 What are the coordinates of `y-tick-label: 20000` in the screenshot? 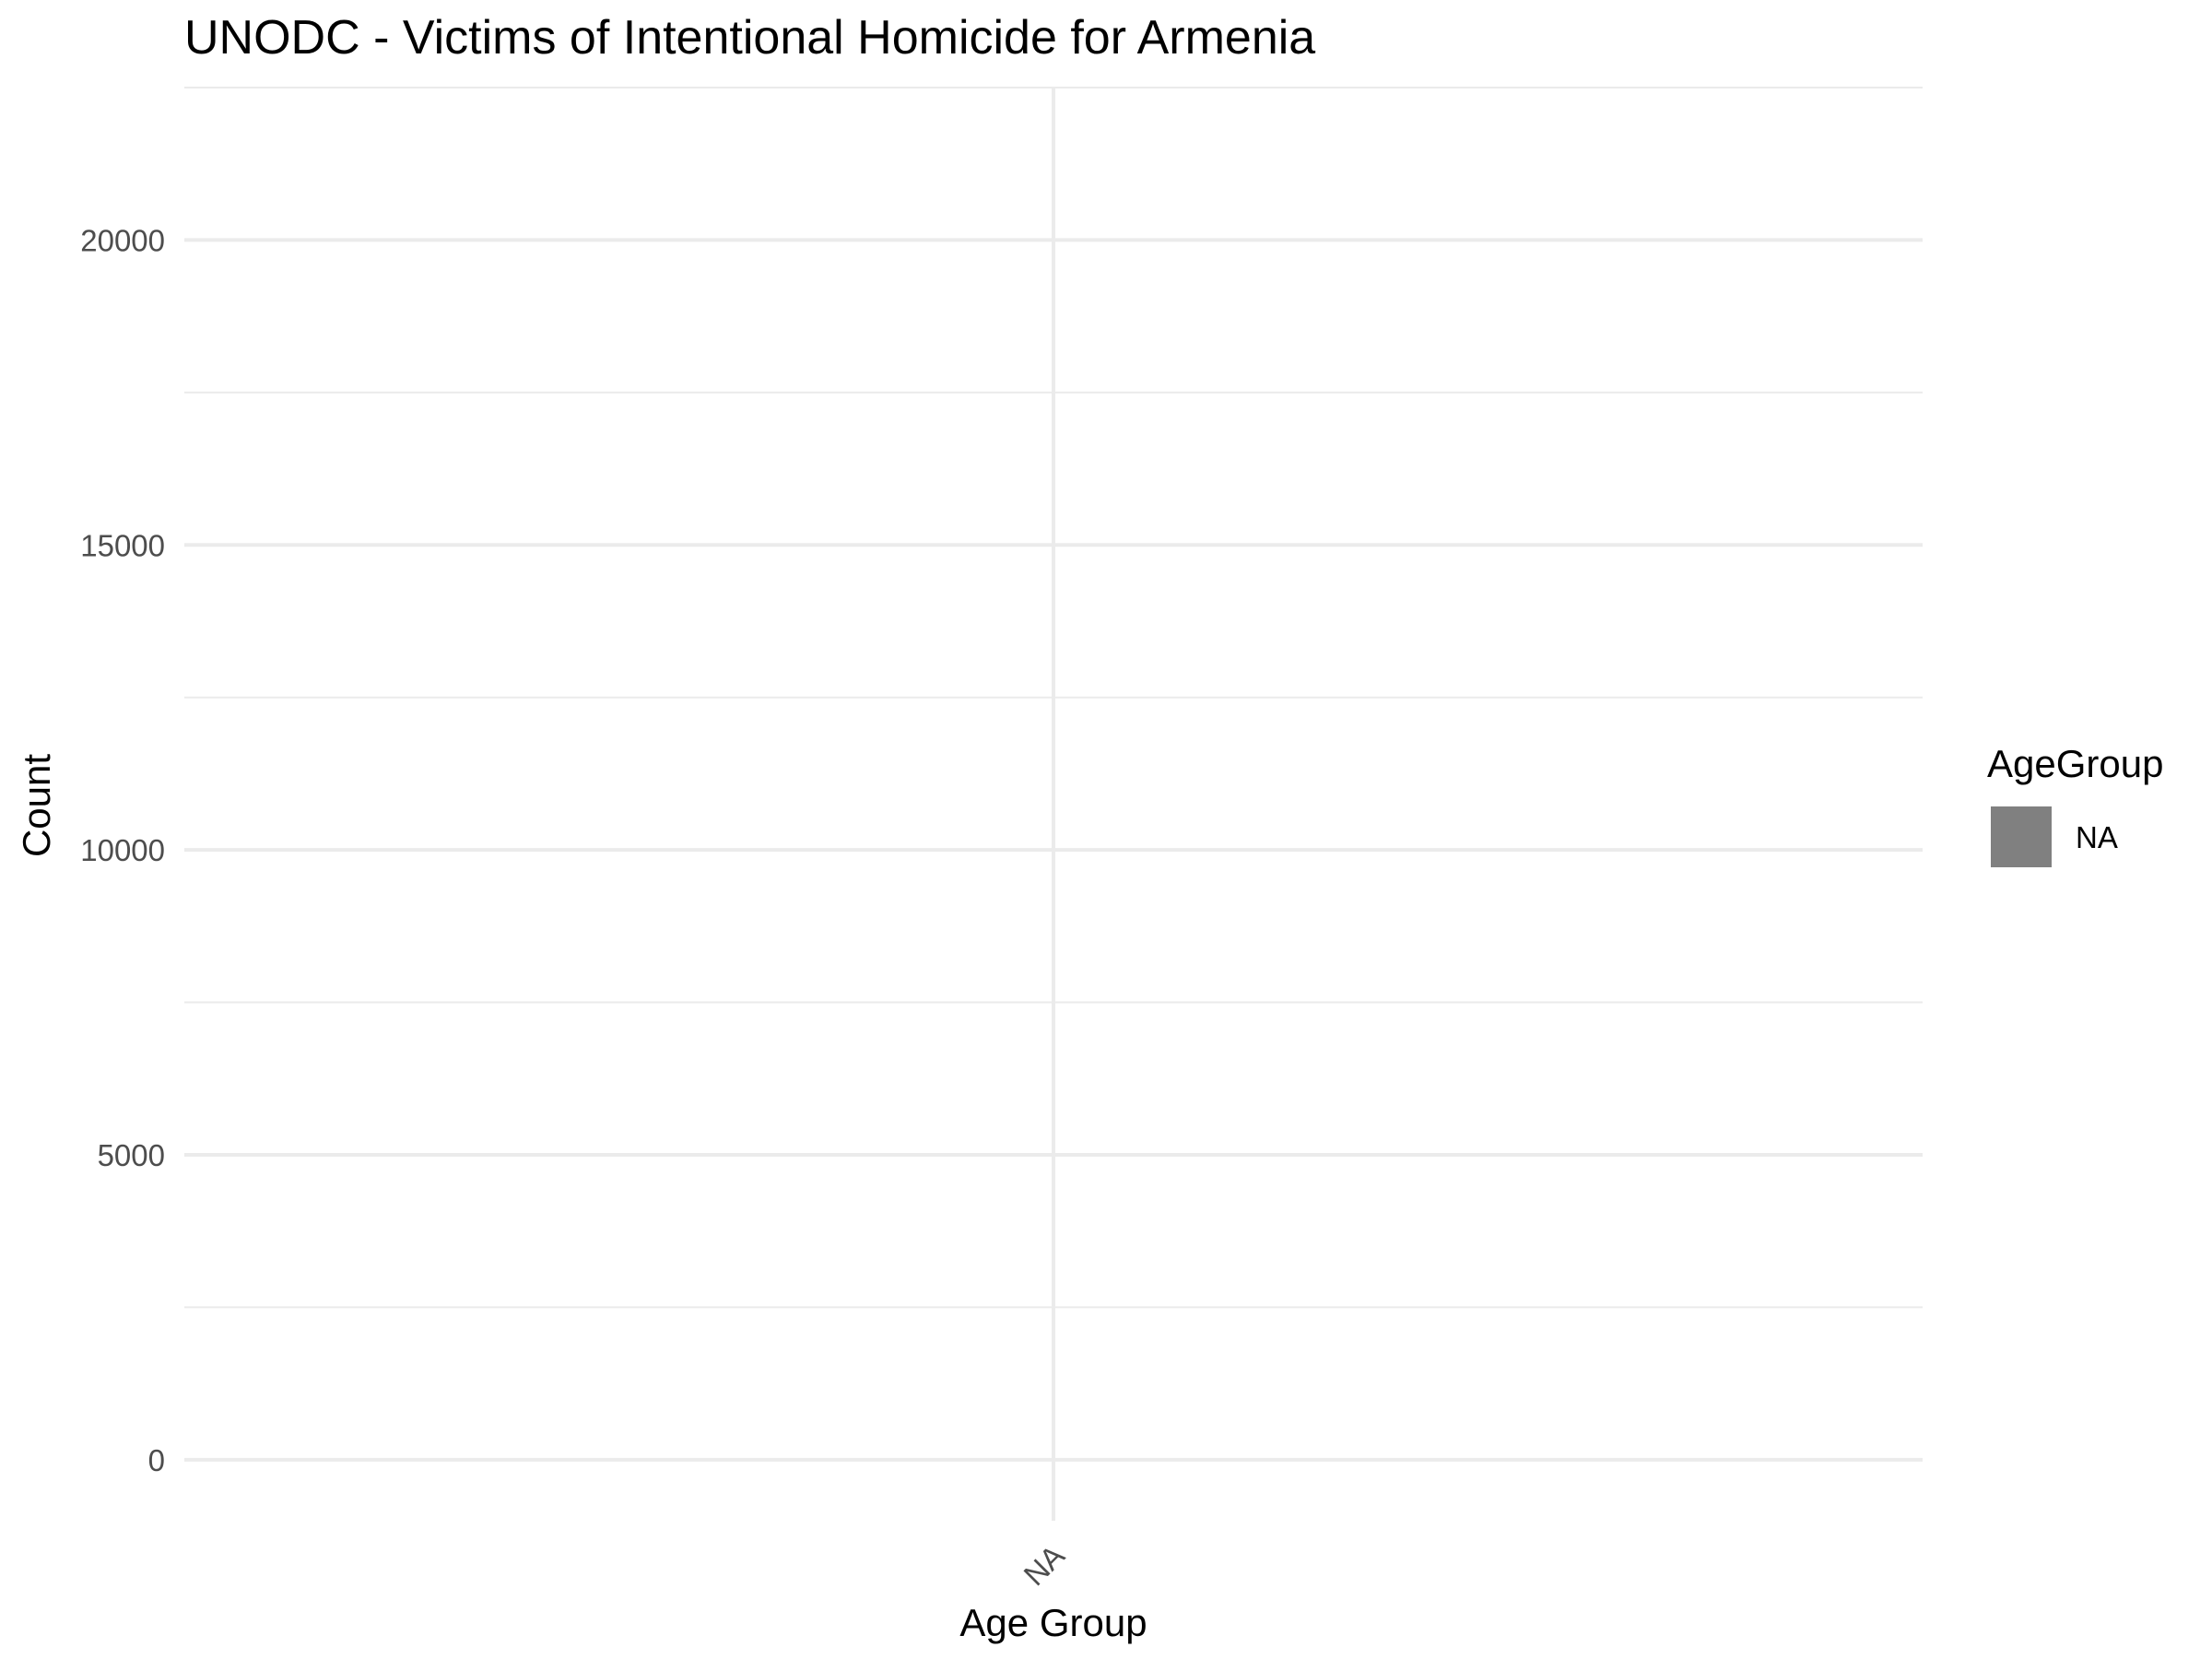 It's located at (122, 240).